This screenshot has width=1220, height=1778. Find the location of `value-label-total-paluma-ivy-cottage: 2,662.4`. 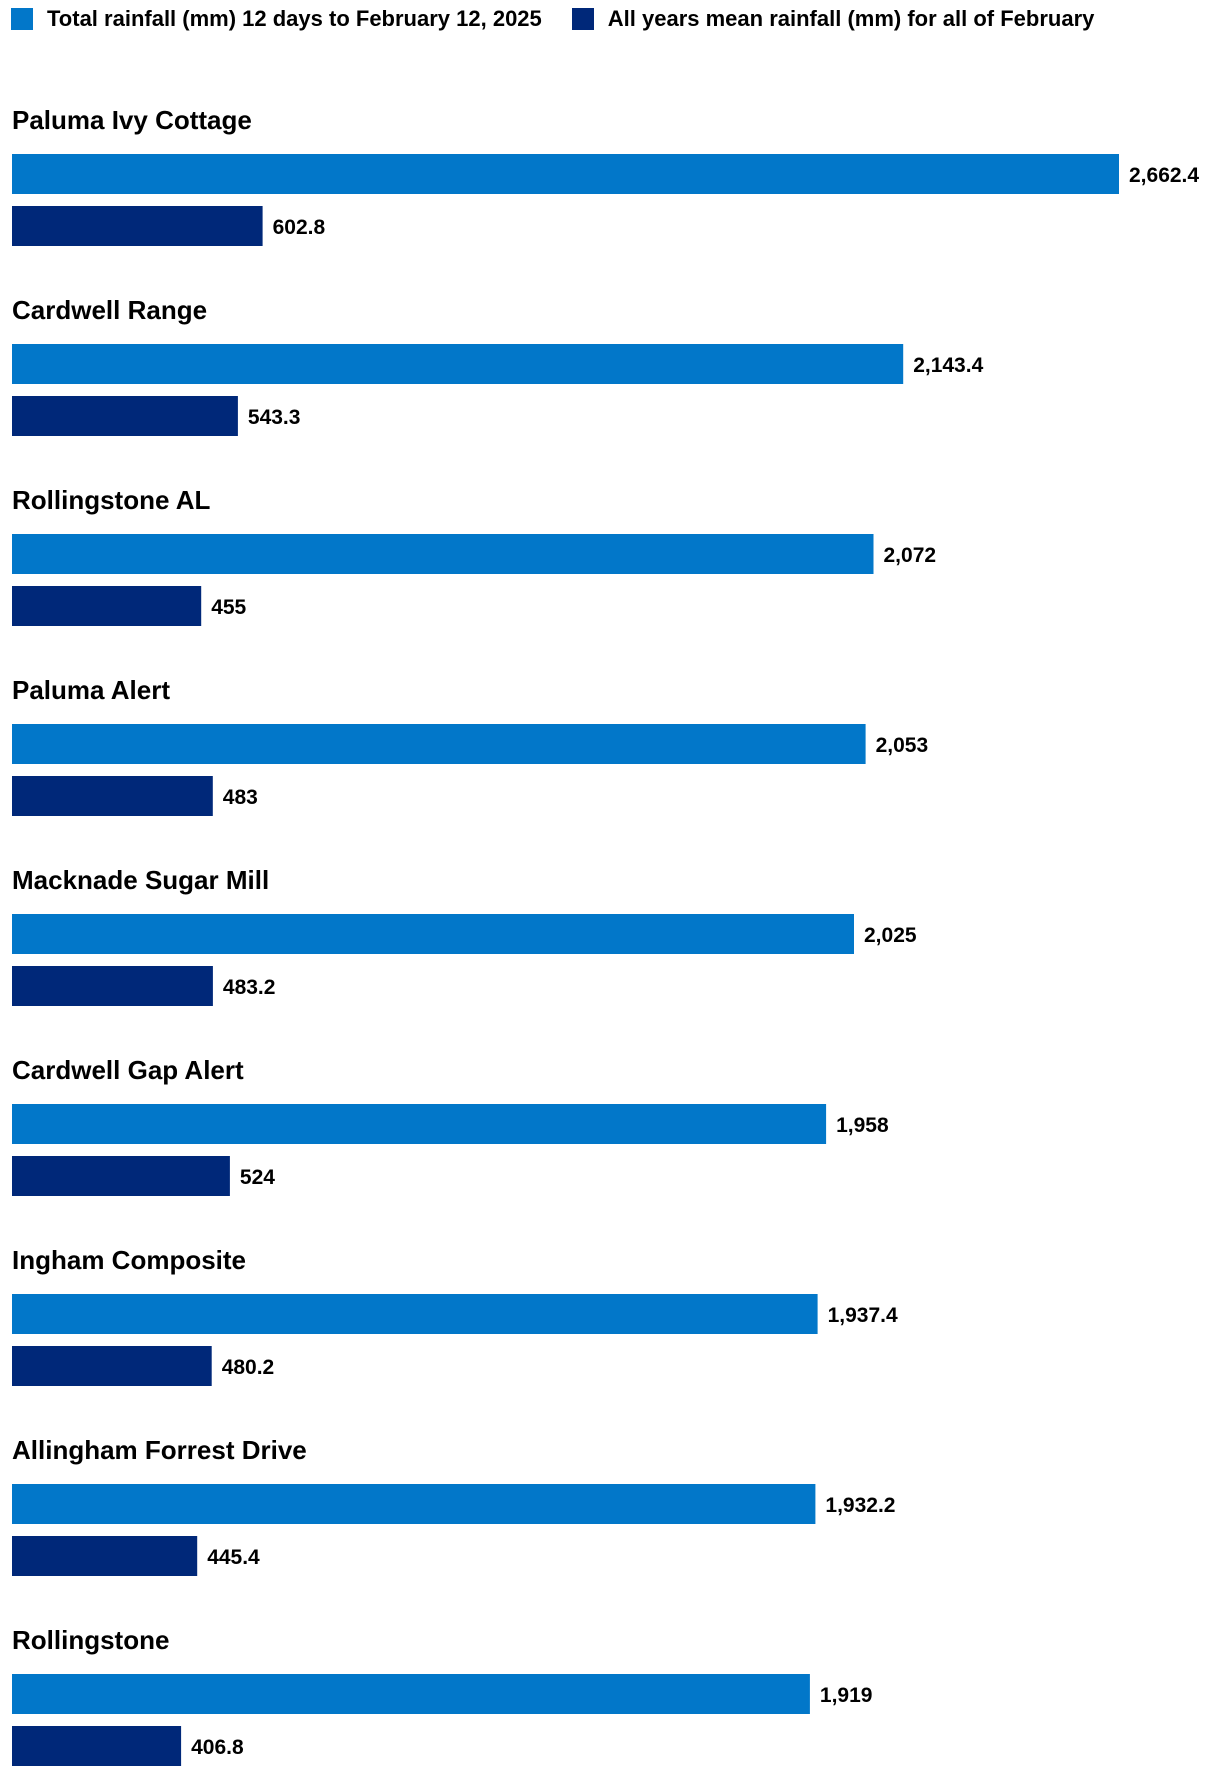

value-label-total-paluma-ivy-cottage: 2,662.4 is located at coordinates (1164, 175).